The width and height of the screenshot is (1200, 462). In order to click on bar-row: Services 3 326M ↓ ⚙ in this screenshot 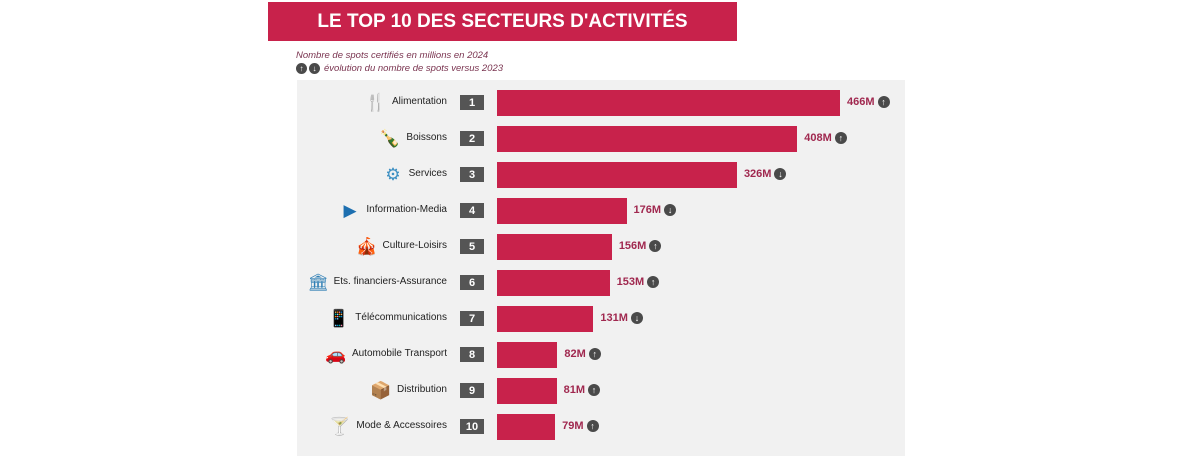, I will do `click(601, 175)`.